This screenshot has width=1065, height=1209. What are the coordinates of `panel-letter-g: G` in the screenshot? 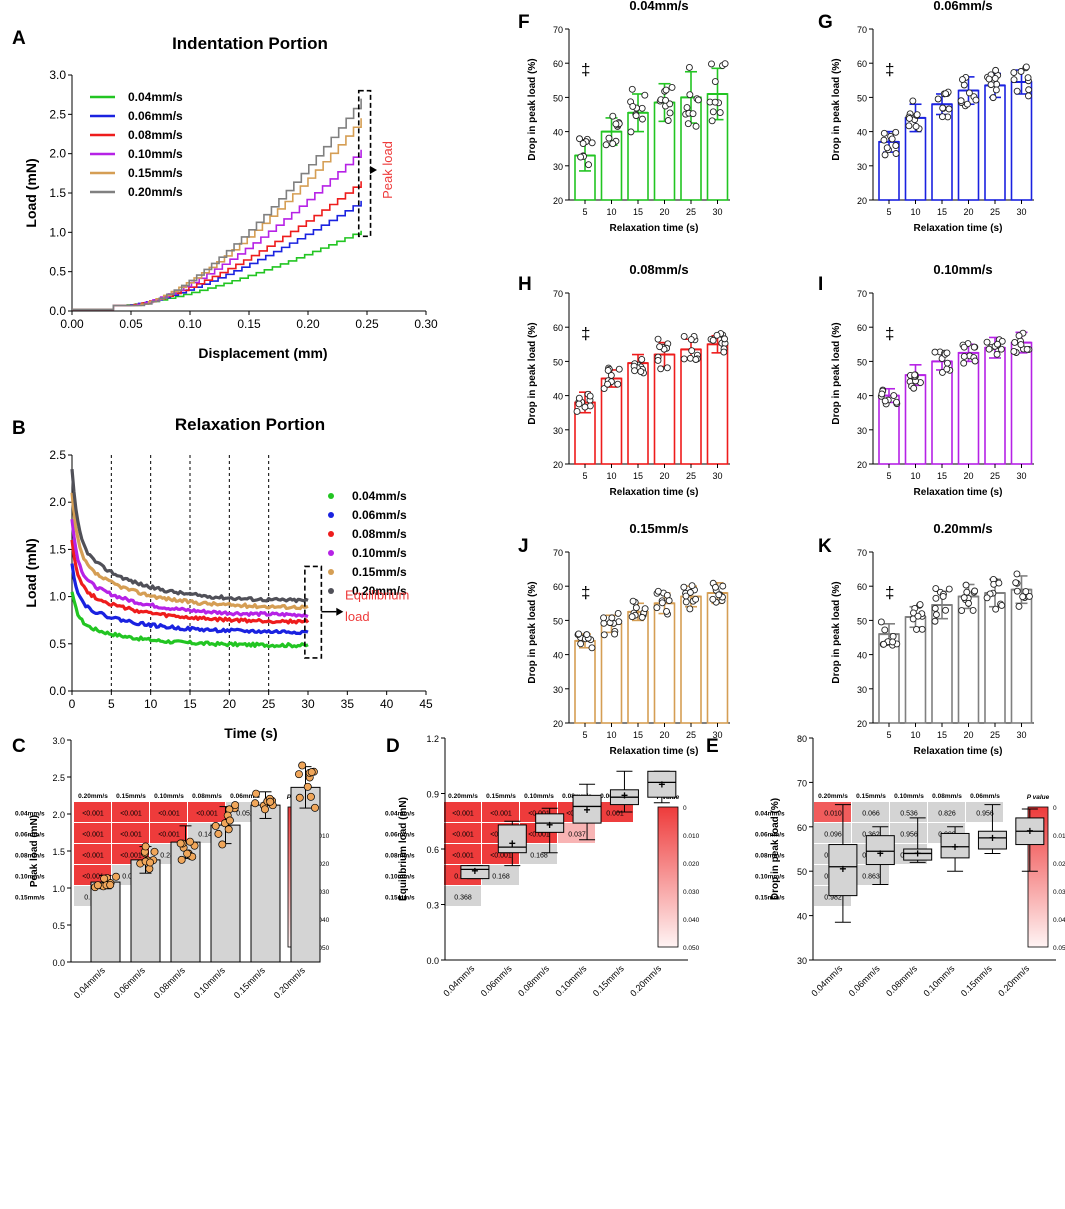 It's located at (825, 22).